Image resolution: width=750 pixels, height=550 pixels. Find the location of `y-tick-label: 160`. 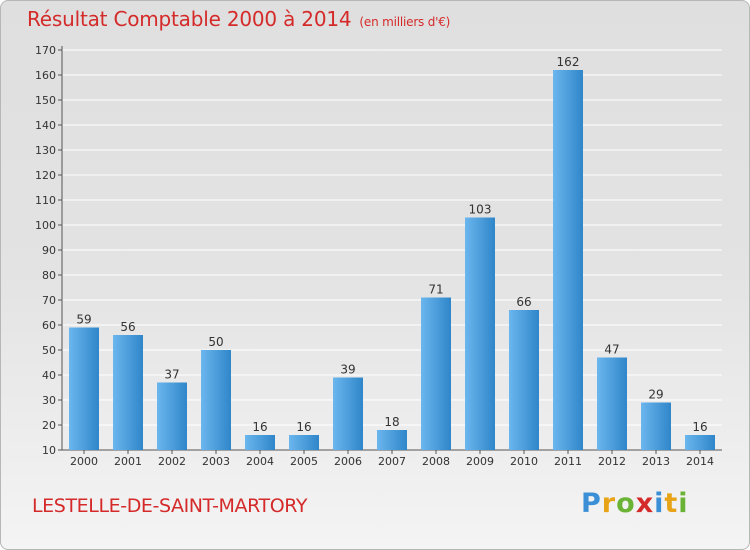

y-tick-label: 160 is located at coordinates (45, 75).